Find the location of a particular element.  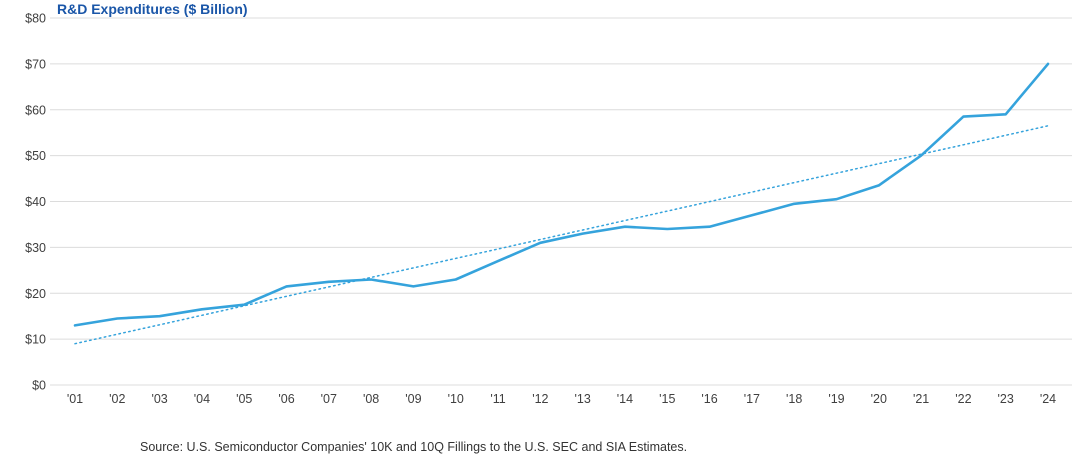

y-tick-label: $0 is located at coordinates (39, 386).